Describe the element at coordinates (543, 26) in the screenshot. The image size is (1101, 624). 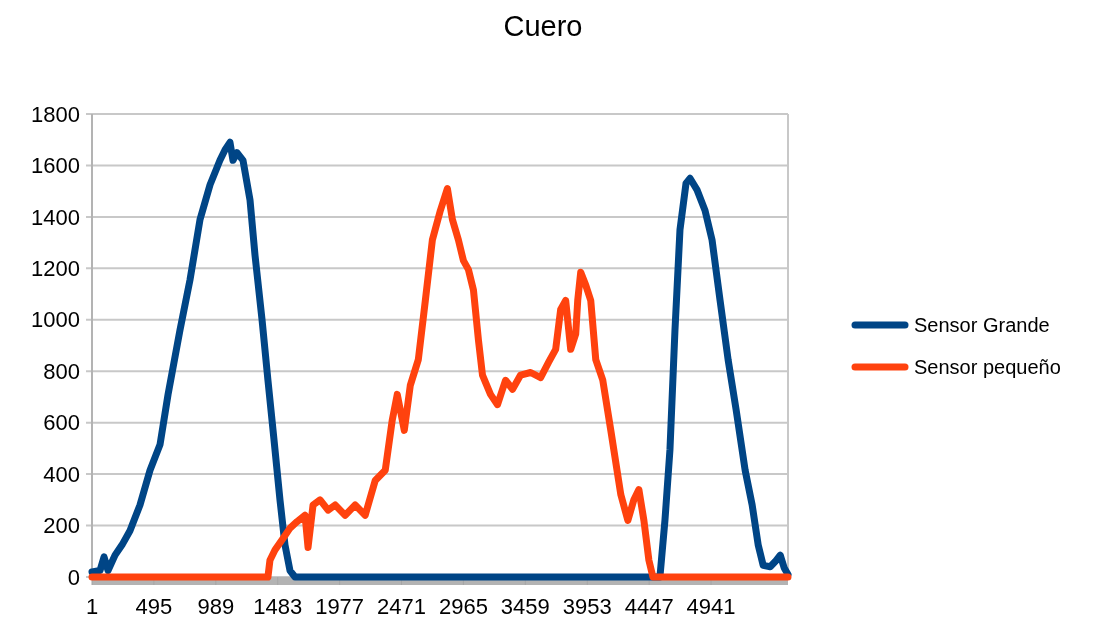
I see `chart-title: Cuero` at that location.